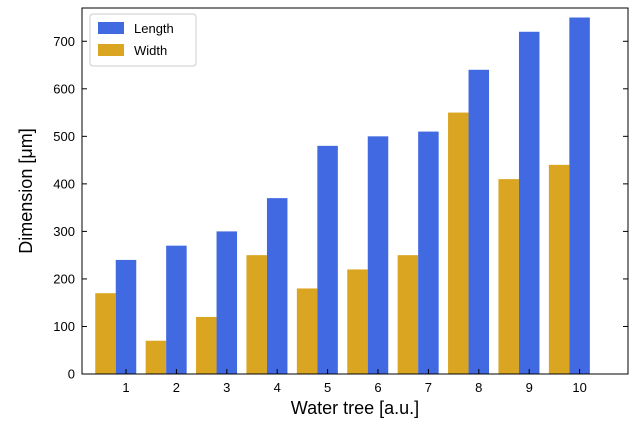 The image size is (635, 428). I want to click on x-tick-label-8: 8, so click(478, 387).